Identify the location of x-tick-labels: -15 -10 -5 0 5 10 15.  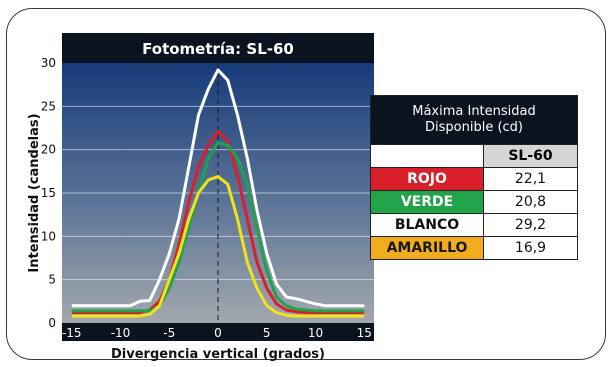
(217, 333).